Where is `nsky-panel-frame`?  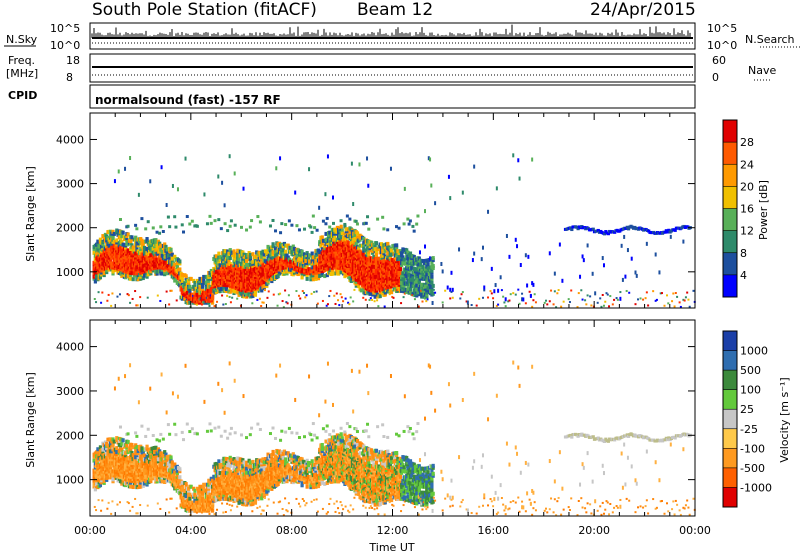
nsky-panel-frame is located at coordinates (392, 36).